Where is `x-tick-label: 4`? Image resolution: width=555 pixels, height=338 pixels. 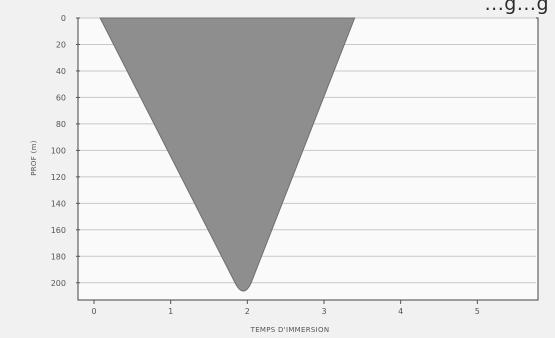
x-tick-label: 4 is located at coordinates (400, 311).